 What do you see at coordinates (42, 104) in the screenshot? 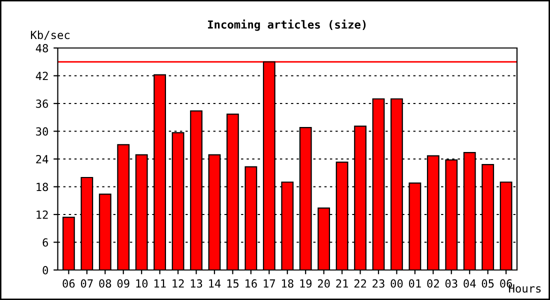
I see `y-tick-label: 36` at bounding box center [42, 104].